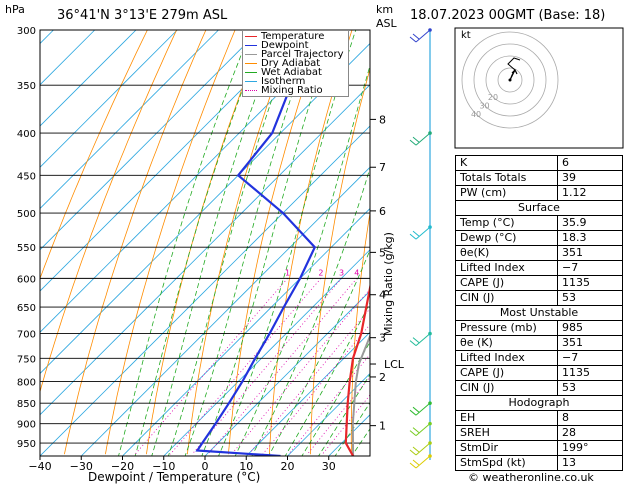  I want to click on index-row: SREH 28, so click(539, 433).